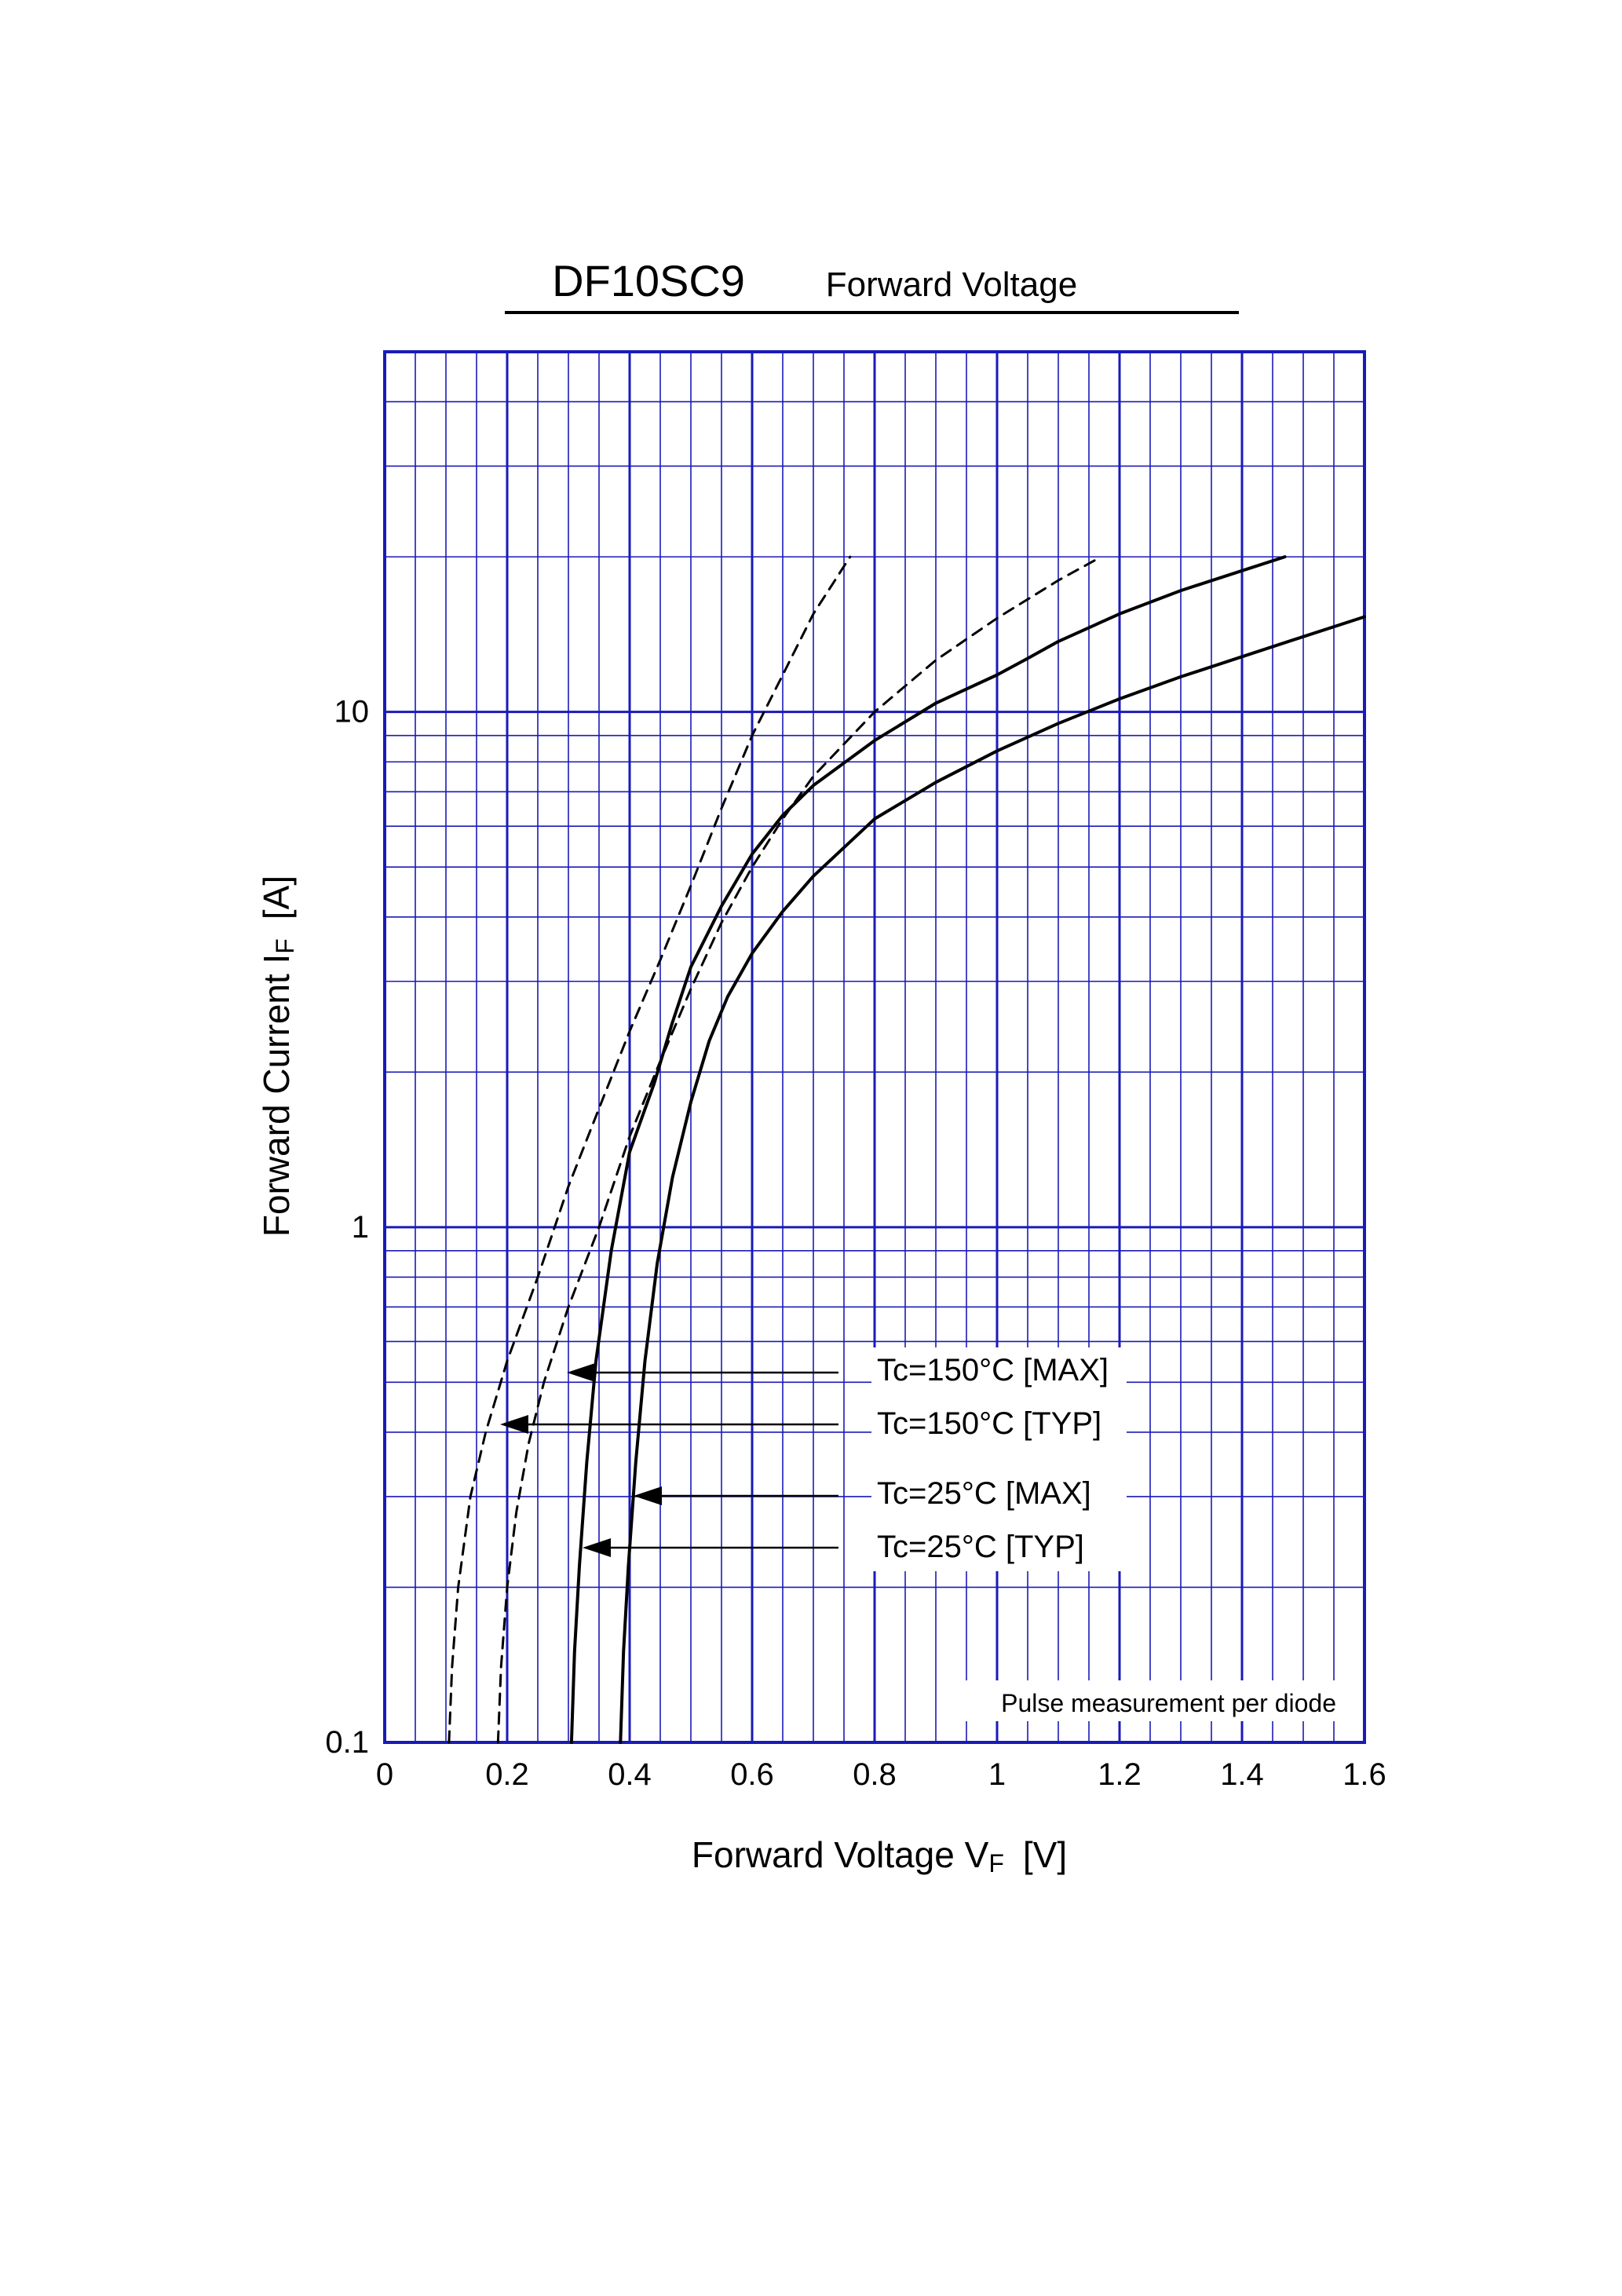 The height and width of the screenshot is (2296, 1622). Describe the element at coordinates (514, 1425) in the screenshot. I see `legend-arrowhead-150-typ` at that location.